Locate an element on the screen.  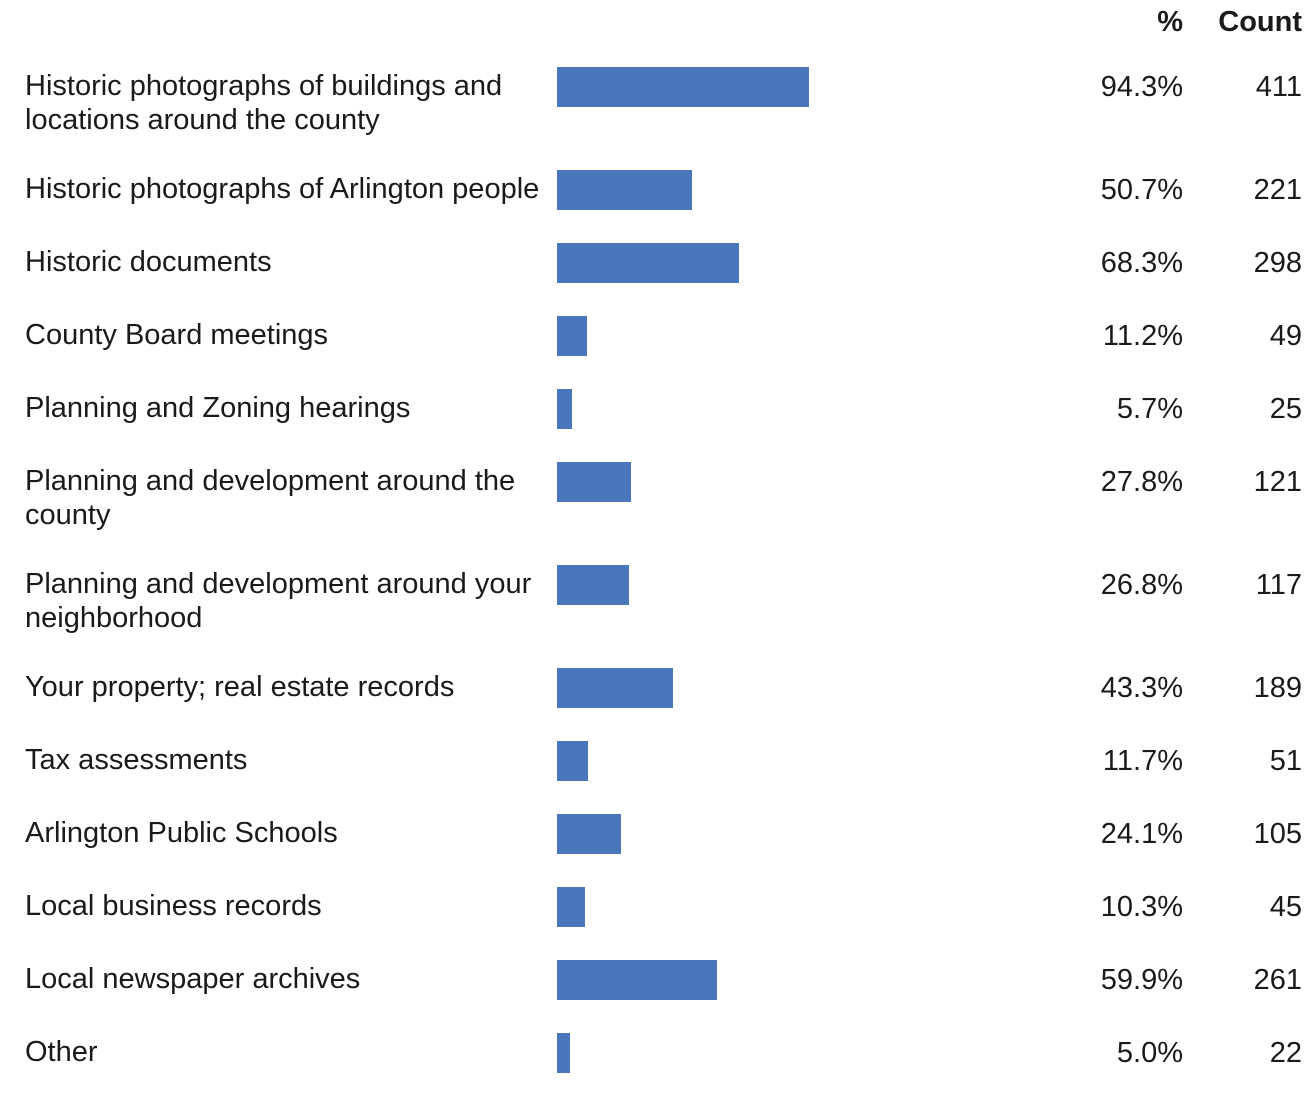
percent-label: 43.3% is located at coordinates (1141, 688).